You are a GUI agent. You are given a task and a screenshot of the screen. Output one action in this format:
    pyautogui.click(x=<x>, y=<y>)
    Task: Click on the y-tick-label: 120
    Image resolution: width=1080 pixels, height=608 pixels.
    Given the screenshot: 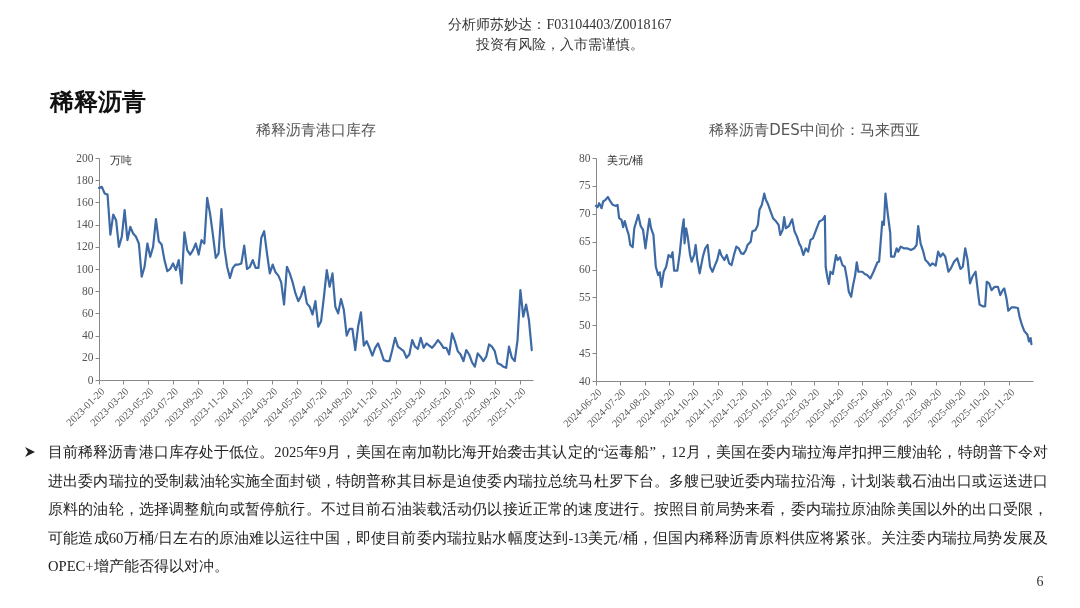 What is the action you would take?
    pyautogui.click(x=85, y=246)
    